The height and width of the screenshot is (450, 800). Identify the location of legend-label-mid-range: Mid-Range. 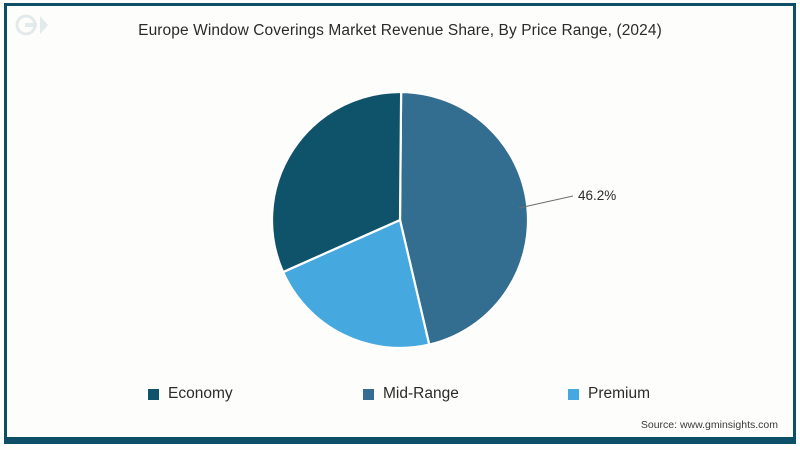
(421, 393).